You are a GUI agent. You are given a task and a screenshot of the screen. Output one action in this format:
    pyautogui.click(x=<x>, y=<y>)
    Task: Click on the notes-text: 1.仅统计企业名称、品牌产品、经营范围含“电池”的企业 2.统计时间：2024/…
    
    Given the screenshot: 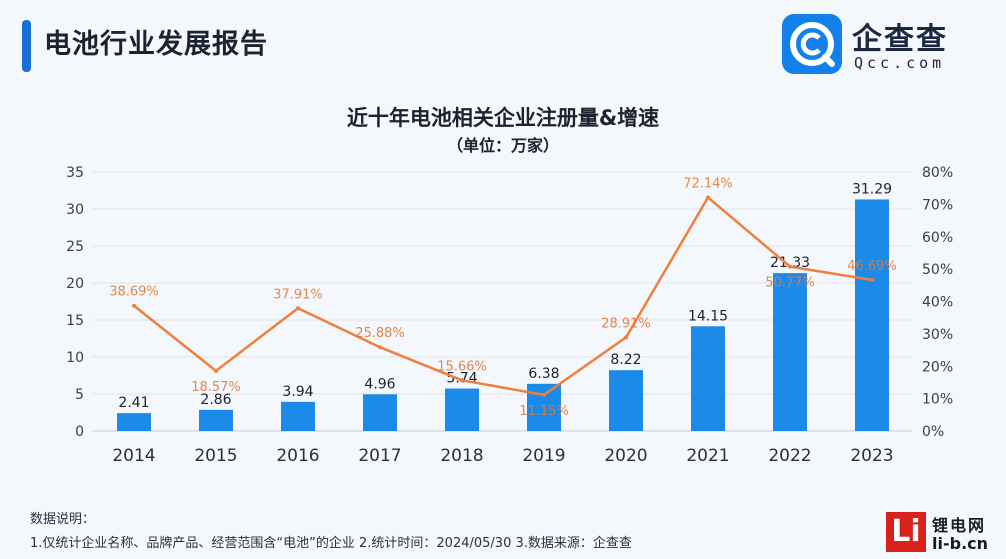 What is the action you would take?
    pyautogui.click(x=331, y=543)
    